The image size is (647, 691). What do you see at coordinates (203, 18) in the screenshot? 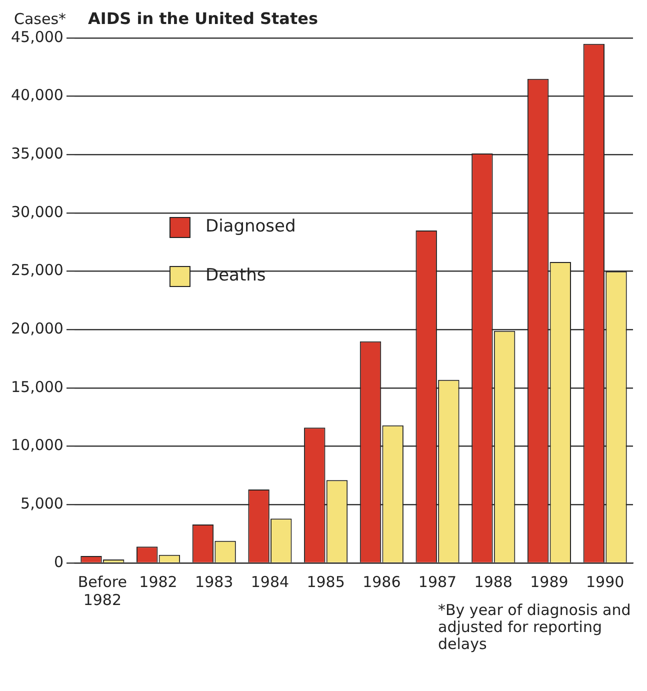
I see `chart-title: AIDS in the United States` at bounding box center [203, 18].